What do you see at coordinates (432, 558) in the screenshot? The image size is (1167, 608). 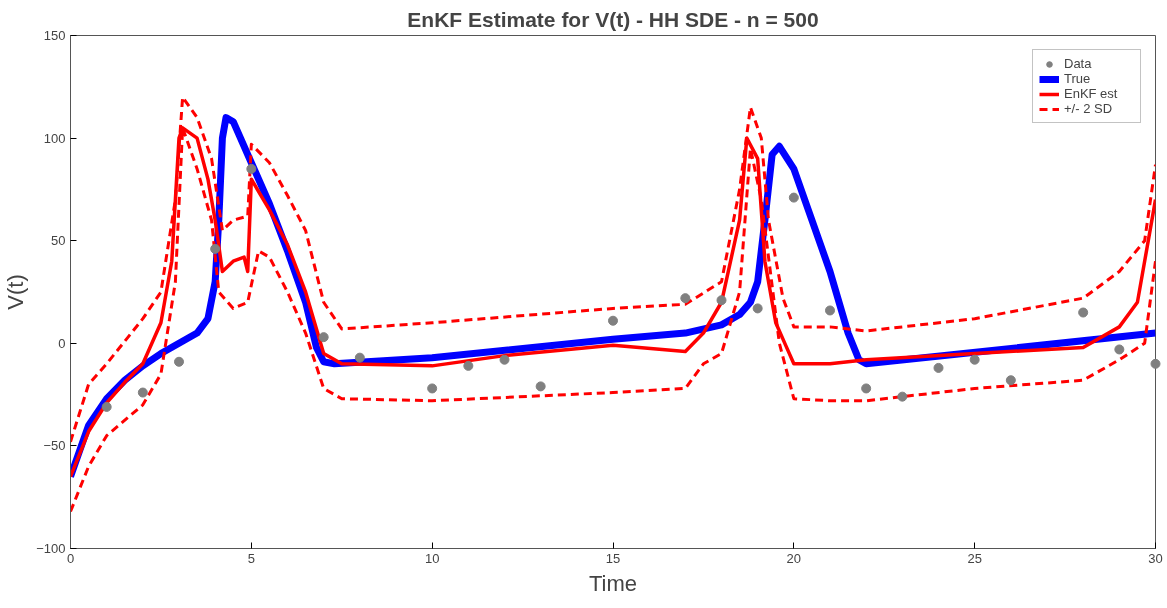 I see `x-tick-label: 10` at bounding box center [432, 558].